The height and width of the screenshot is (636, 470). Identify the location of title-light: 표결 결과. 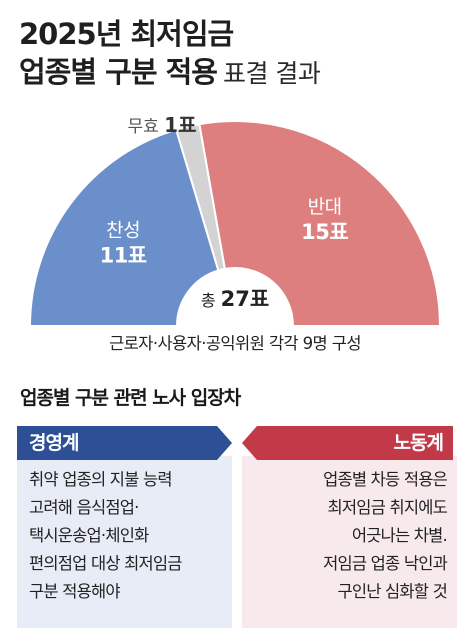
(271, 73).